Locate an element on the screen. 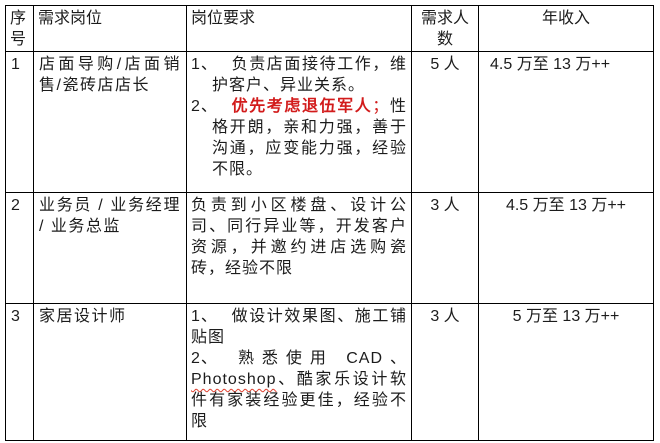  text-segment: 负责店面接待工作，维护客户、异业关系。 is located at coordinates (309, 75).